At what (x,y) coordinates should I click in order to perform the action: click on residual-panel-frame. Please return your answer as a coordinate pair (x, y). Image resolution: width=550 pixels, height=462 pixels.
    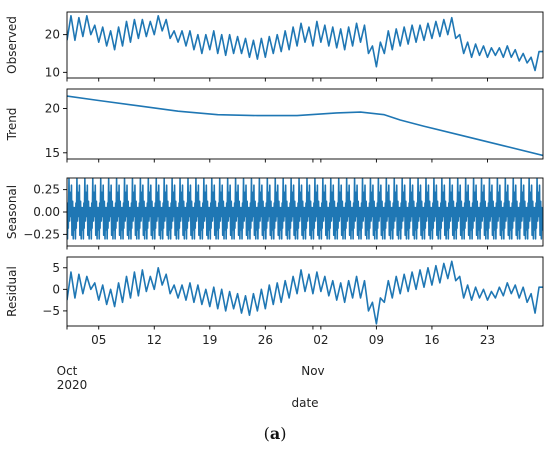
    Looking at the image, I should click on (305, 291).